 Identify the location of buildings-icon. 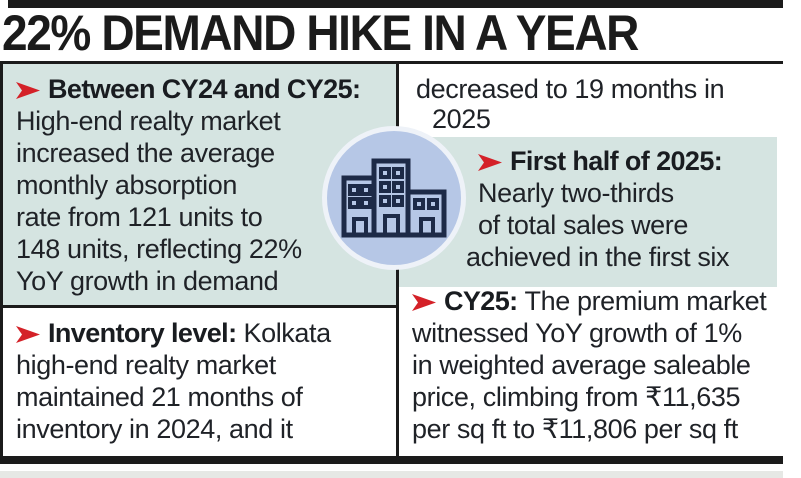
(394, 198).